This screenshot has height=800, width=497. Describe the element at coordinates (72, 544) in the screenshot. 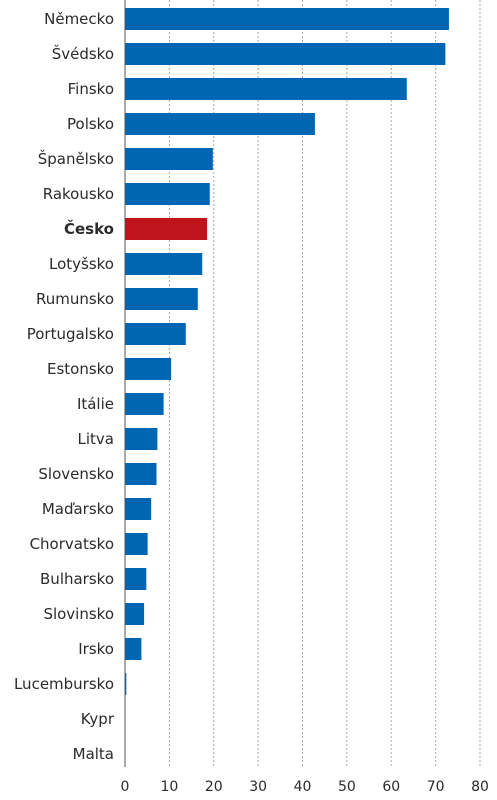

I see `category-label: Chorvatsko` at that location.